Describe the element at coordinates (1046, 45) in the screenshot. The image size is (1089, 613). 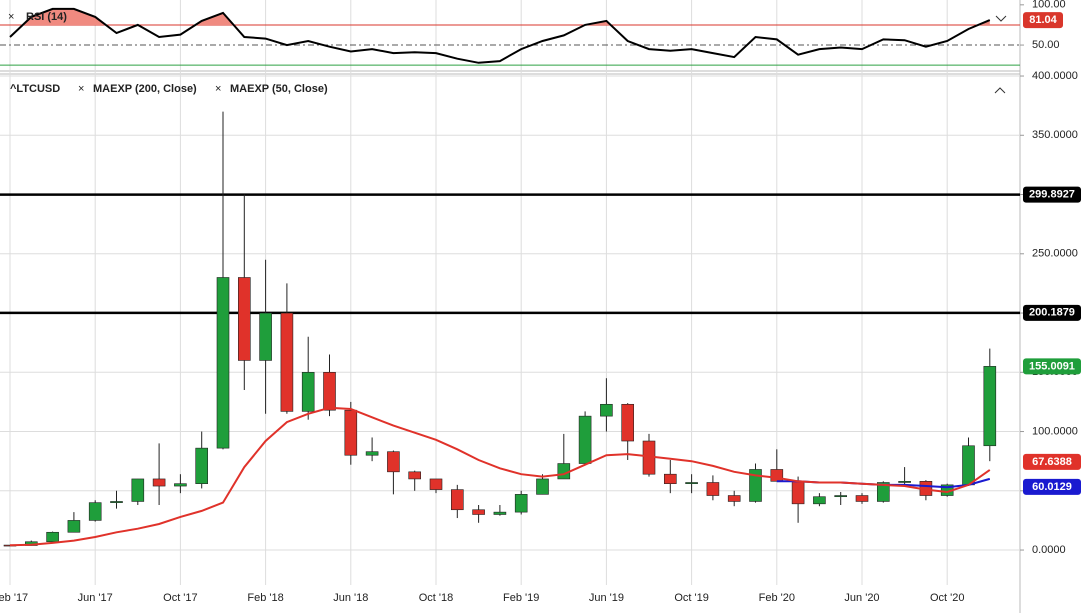
I see `y-tick-label: 50.00` at that location.